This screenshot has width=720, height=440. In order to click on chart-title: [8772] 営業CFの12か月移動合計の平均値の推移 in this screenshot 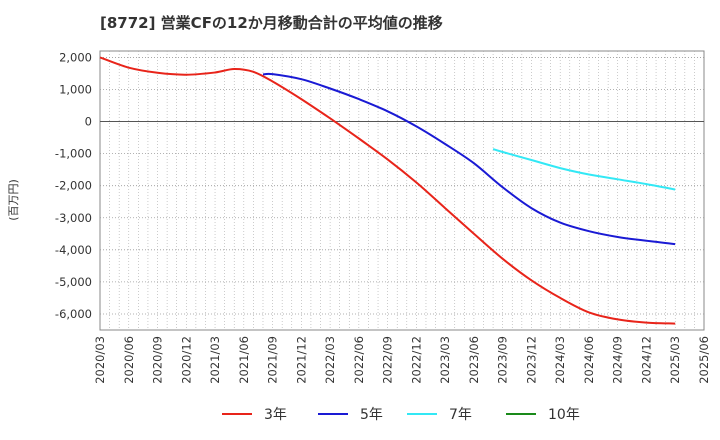, I will do `click(271, 23)`.